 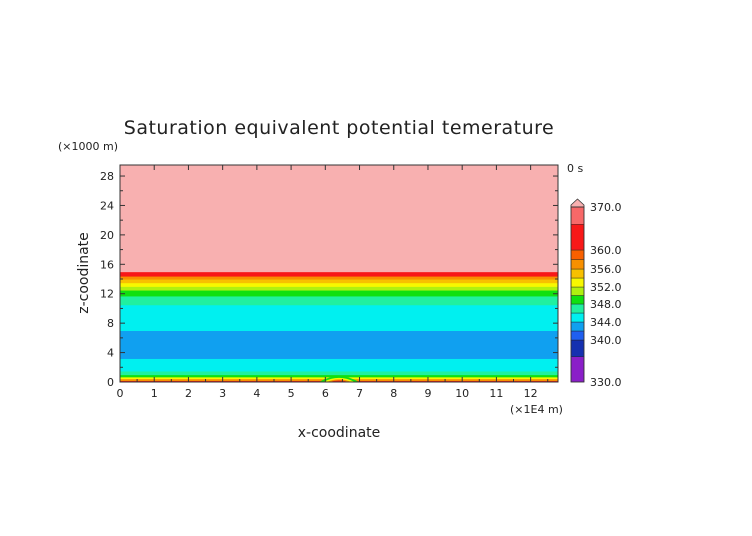 I want to click on colorbar-label: 370.0, so click(x=606, y=207).